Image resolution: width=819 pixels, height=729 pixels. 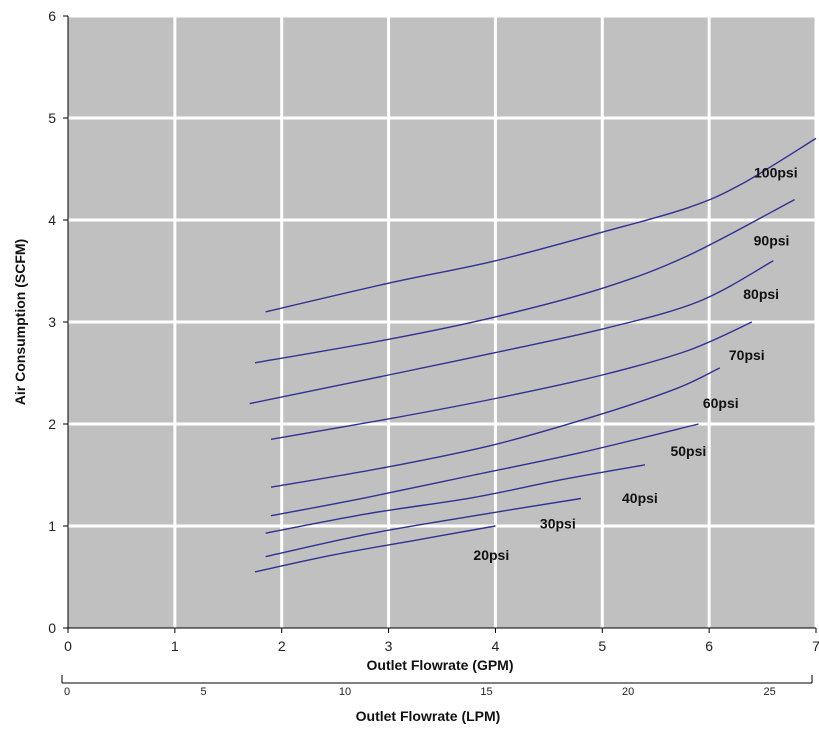 I want to click on series-line-50psi, so click(x=484, y=470).